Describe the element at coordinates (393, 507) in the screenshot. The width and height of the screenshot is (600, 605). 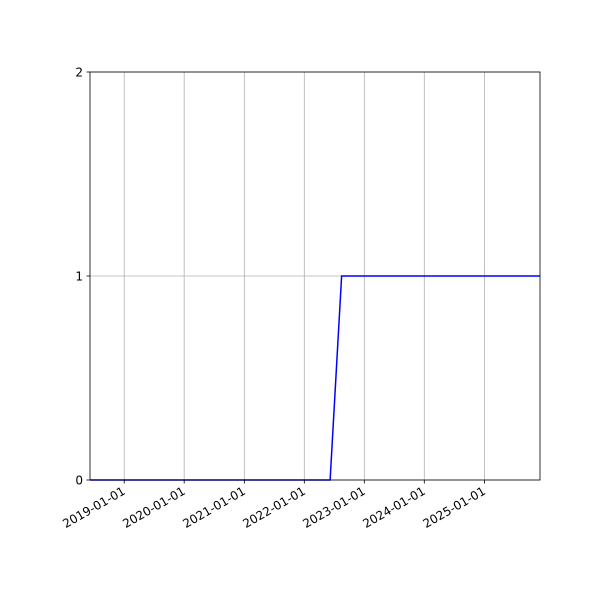
I see `x-tick-label: 2024-01-01` at that location.